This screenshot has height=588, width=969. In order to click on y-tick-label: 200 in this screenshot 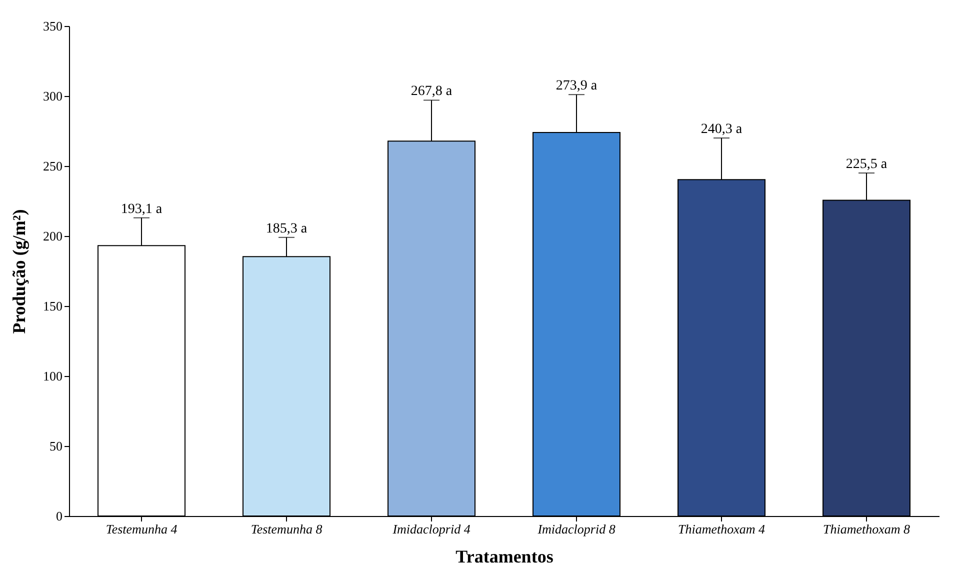, I will do `click(52, 236)`.